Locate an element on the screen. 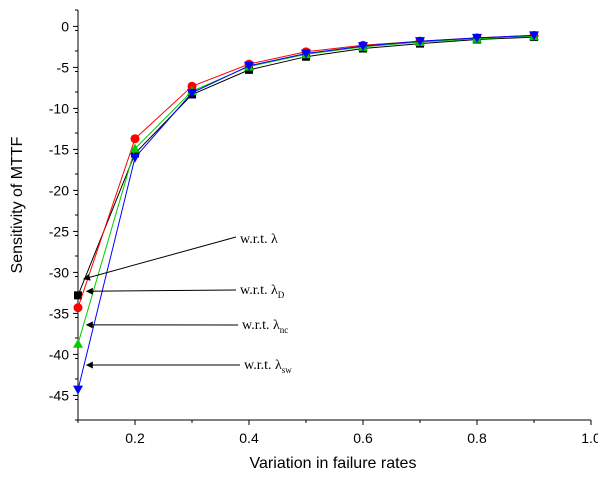 The height and width of the screenshot is (477, 598). annotation-label: w.r.t. λD is located at coordinates (262, 291).